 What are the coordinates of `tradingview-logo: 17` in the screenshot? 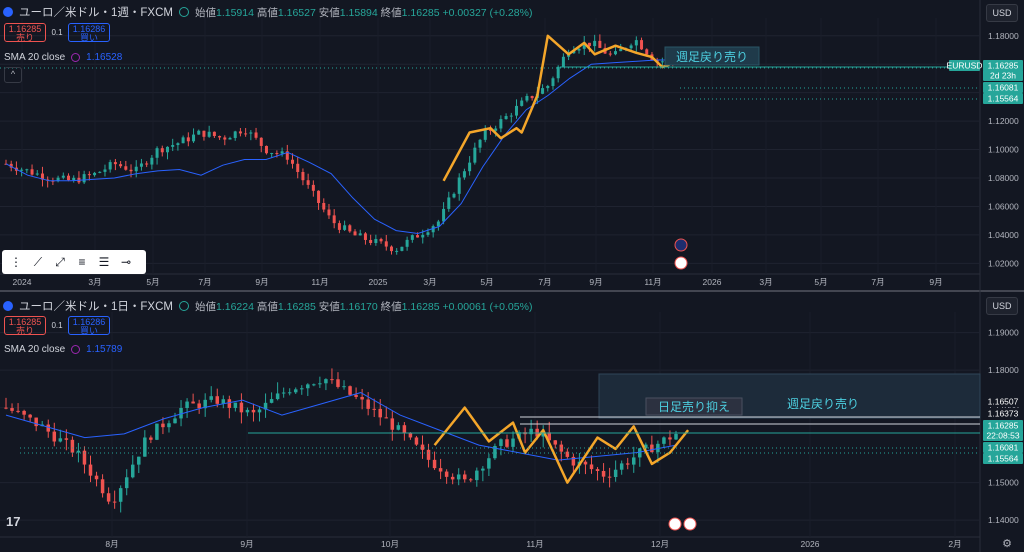 It's located at (13, 521).